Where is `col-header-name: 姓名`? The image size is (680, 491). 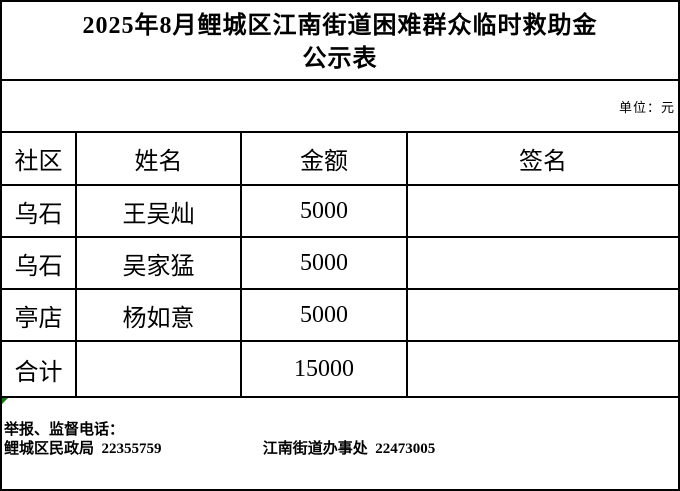 col-header-name: 姓名 is located at coordinates (158, 159).